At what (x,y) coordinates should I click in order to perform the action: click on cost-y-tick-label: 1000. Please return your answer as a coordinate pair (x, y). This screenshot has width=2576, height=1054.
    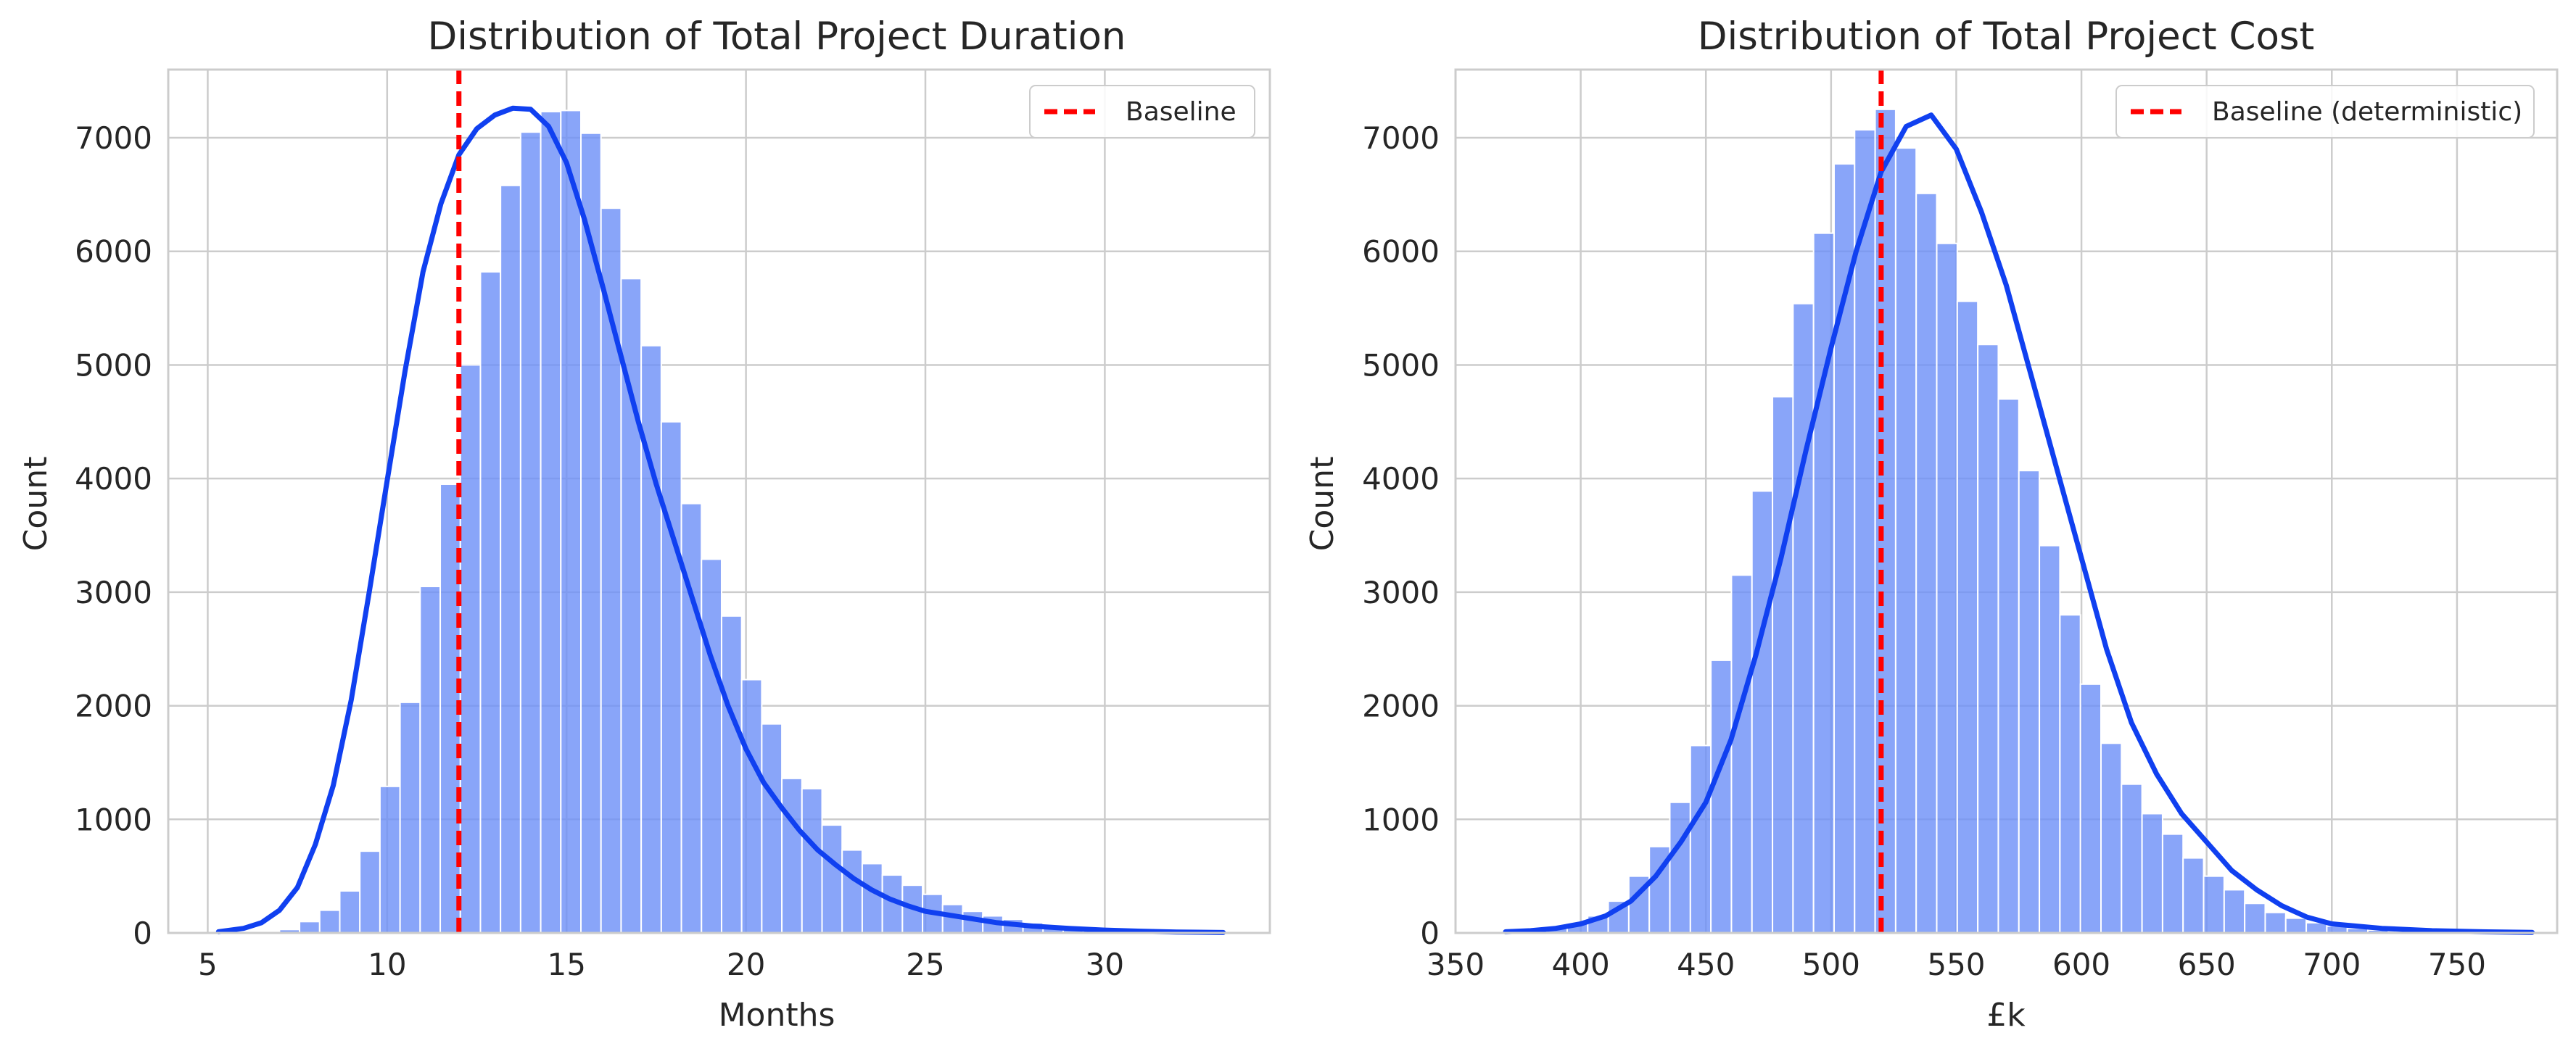
    Looking at the image, I should click on (1401, 819).